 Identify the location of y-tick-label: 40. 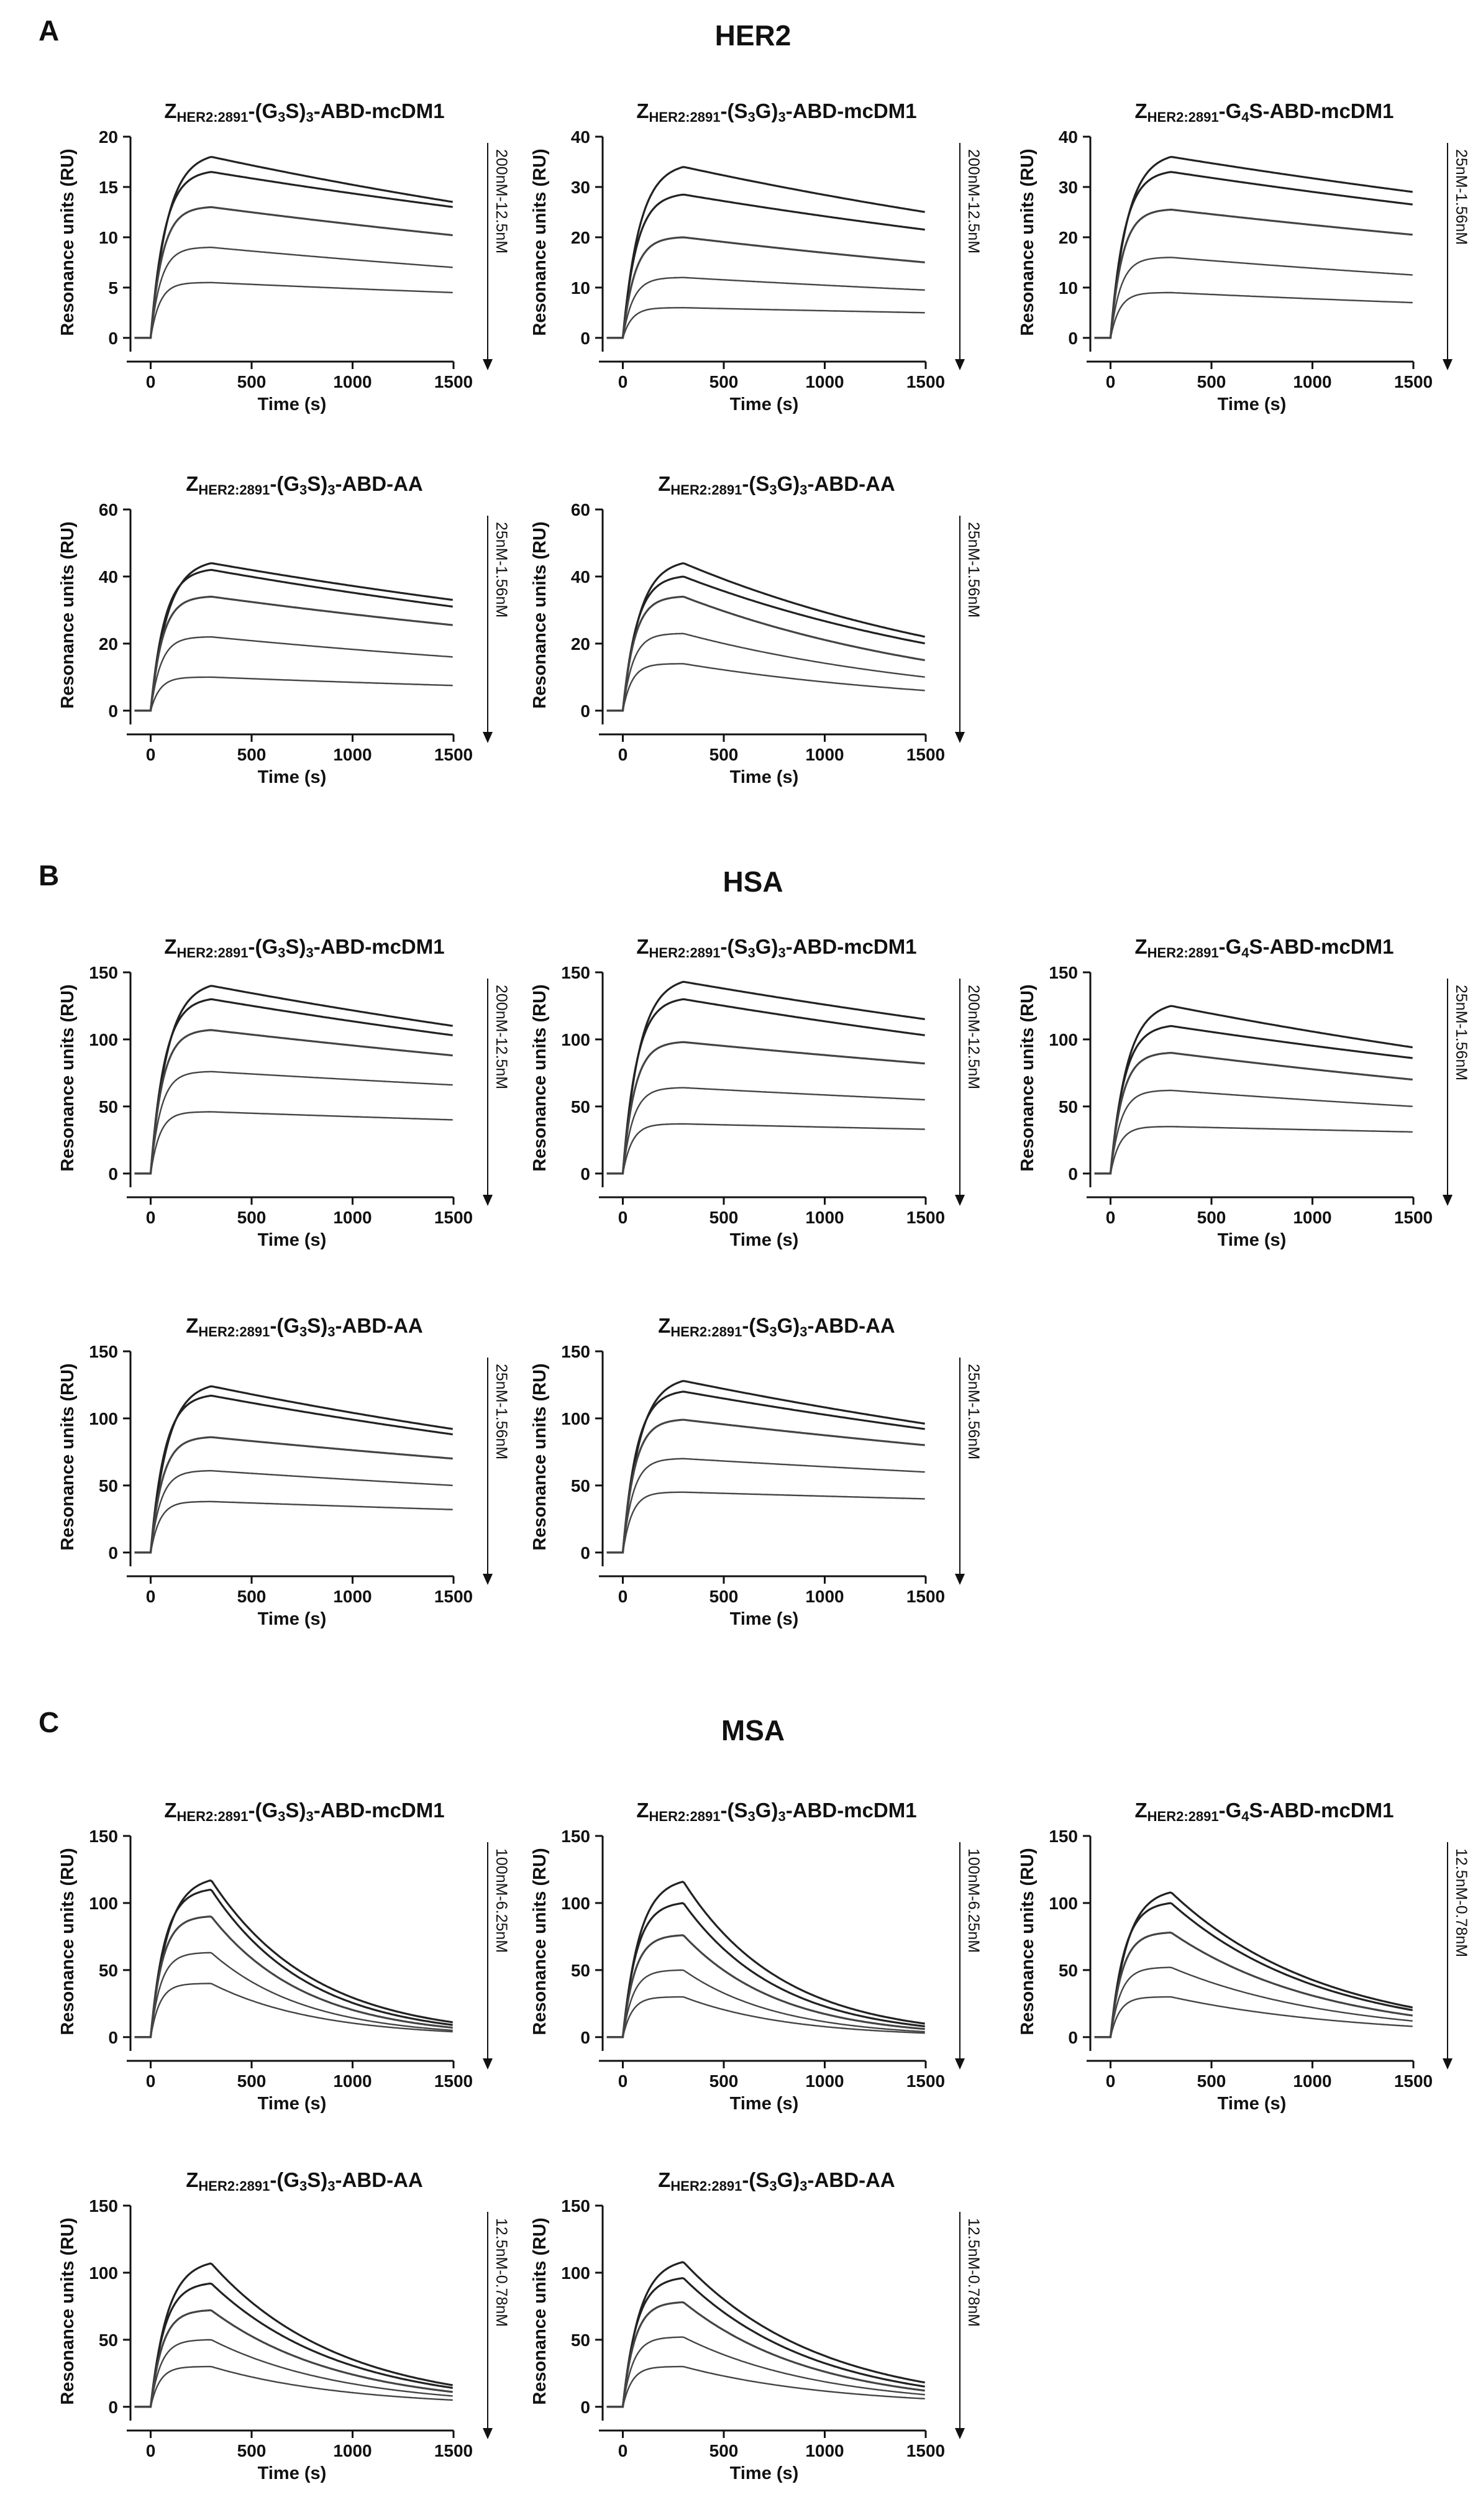
(109, 577).